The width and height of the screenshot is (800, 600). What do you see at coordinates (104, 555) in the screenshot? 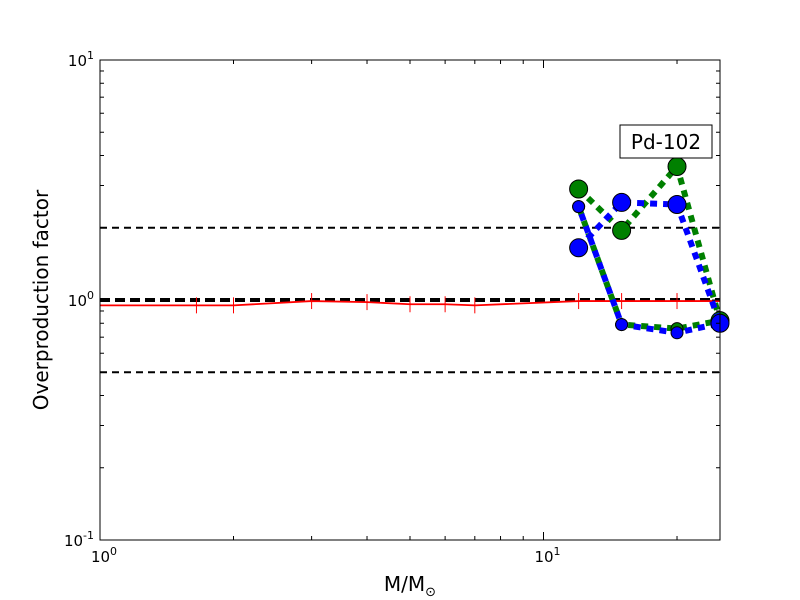
I see `x-tick-label: 10⁰` at bounding box center [104, 555].